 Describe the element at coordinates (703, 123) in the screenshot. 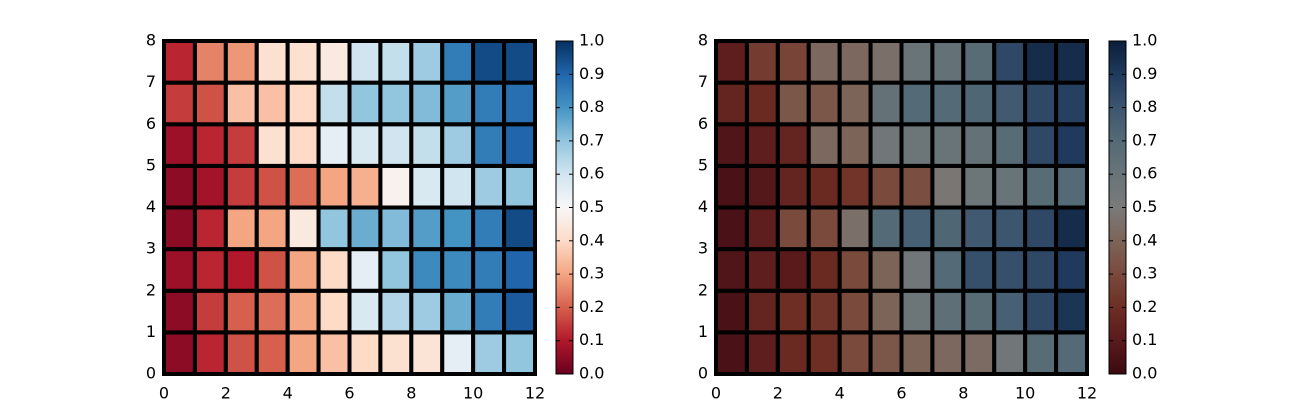

I see `y-tick-label: 6` at that location.